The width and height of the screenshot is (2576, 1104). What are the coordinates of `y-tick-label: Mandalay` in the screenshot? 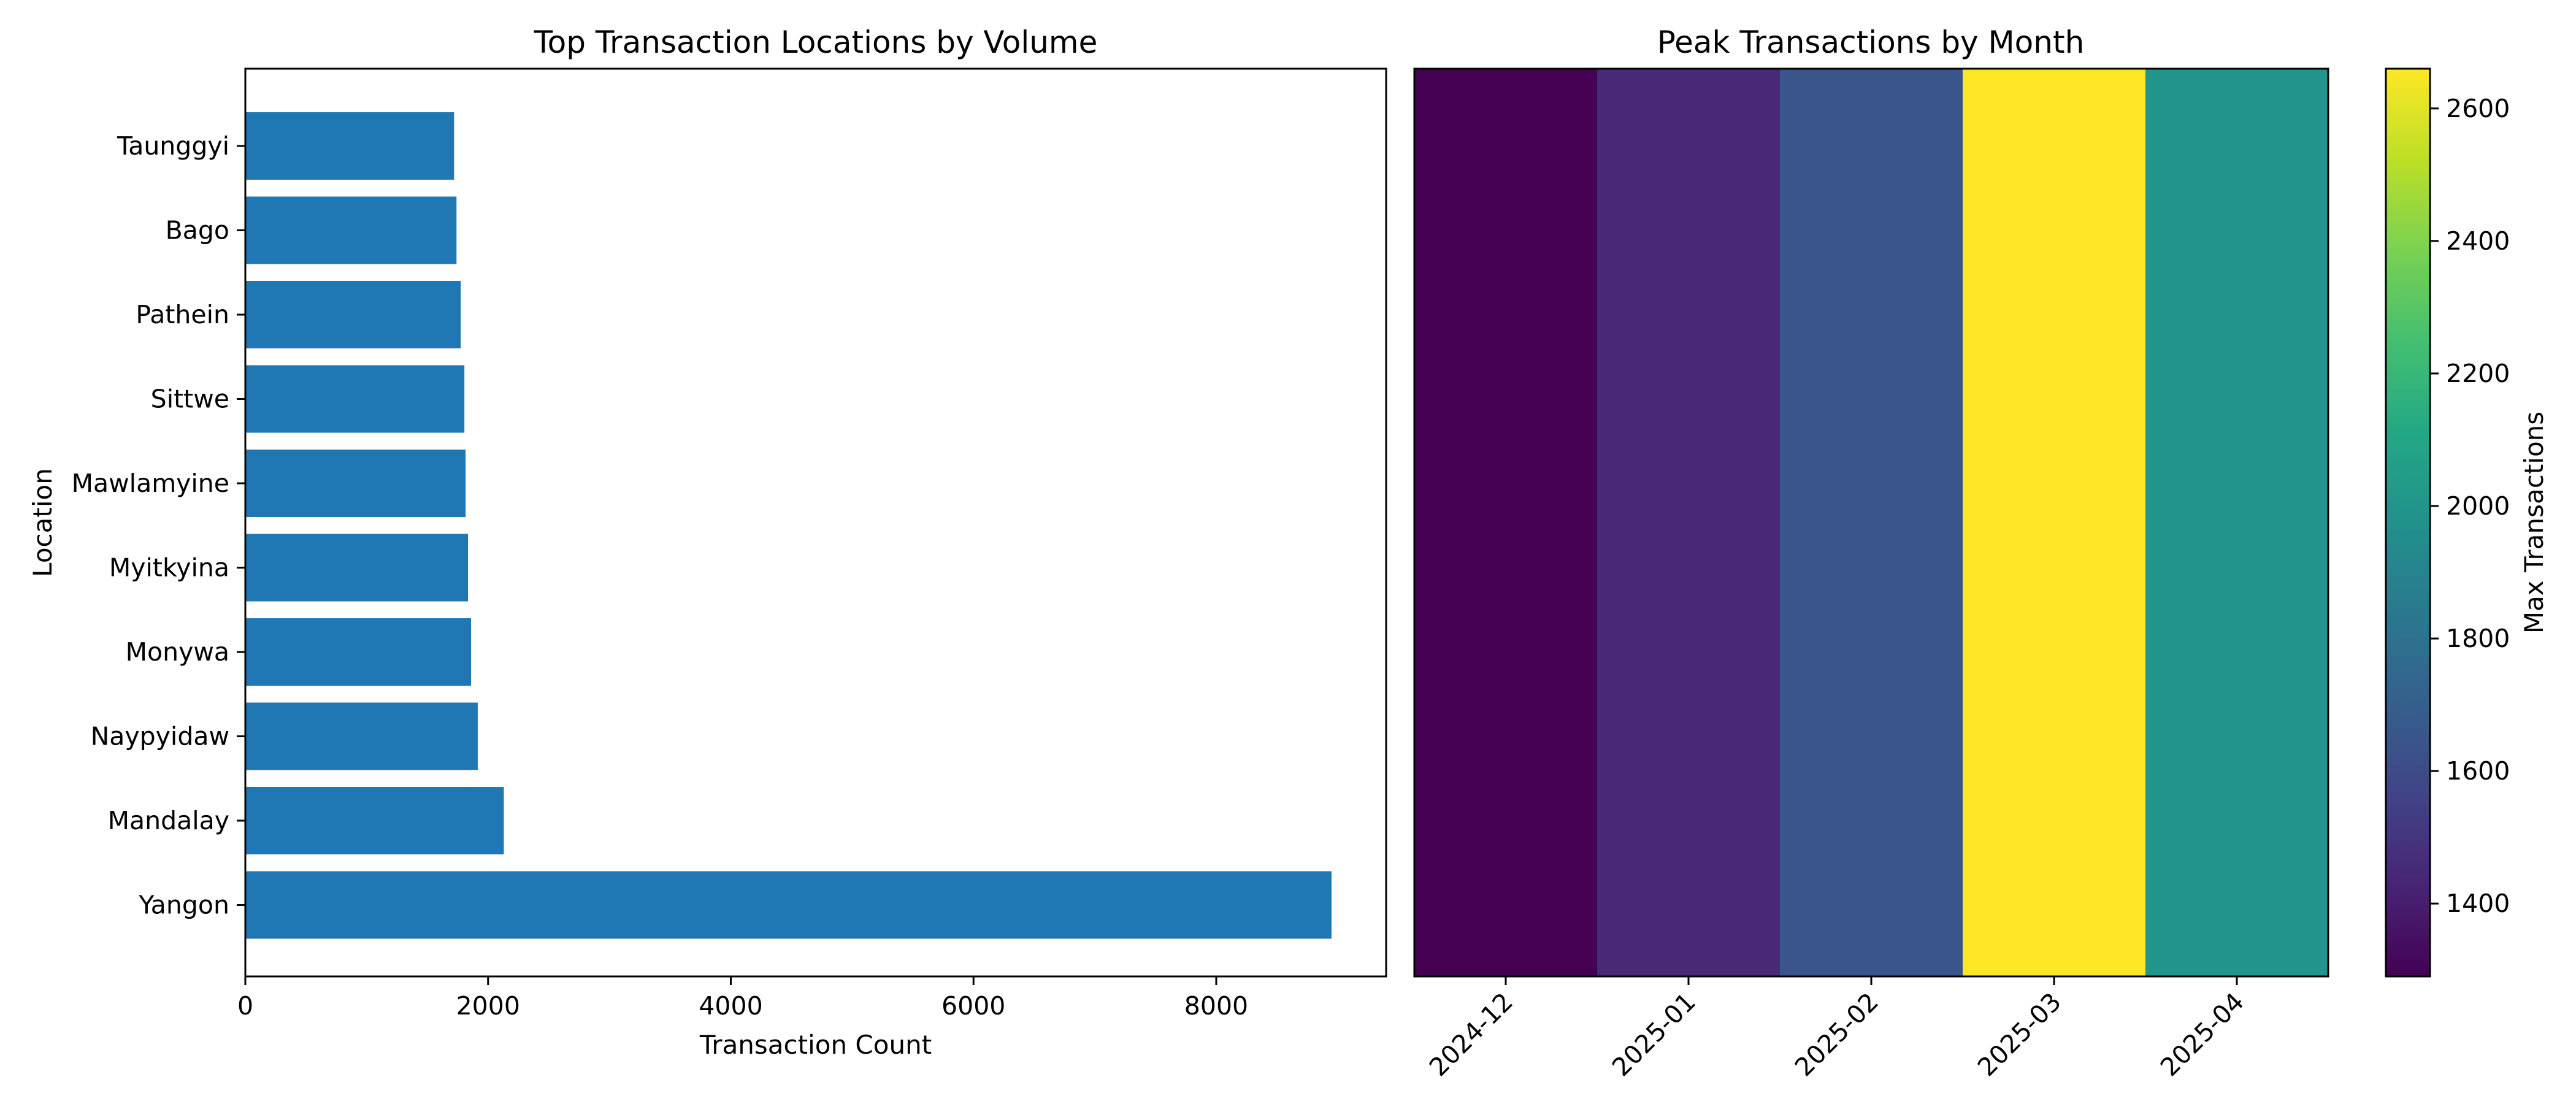 It's located at (168, 820).